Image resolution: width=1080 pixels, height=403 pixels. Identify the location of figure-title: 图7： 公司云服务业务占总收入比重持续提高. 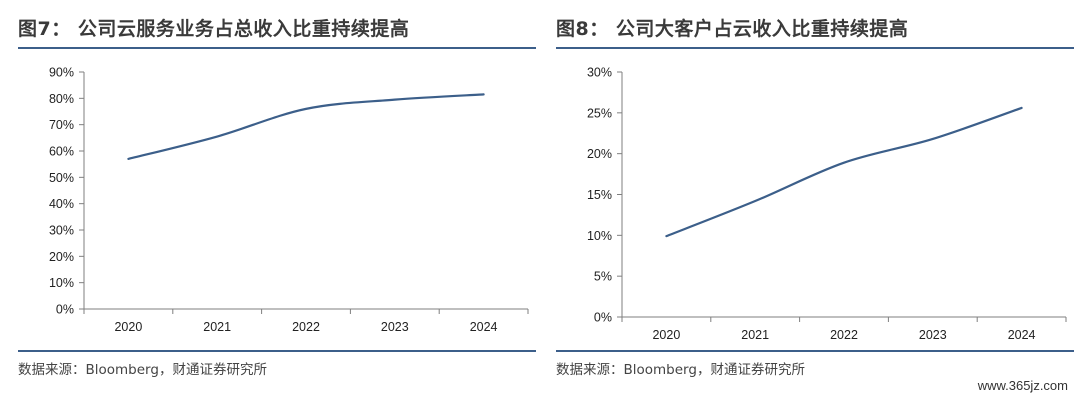
(213, 27).